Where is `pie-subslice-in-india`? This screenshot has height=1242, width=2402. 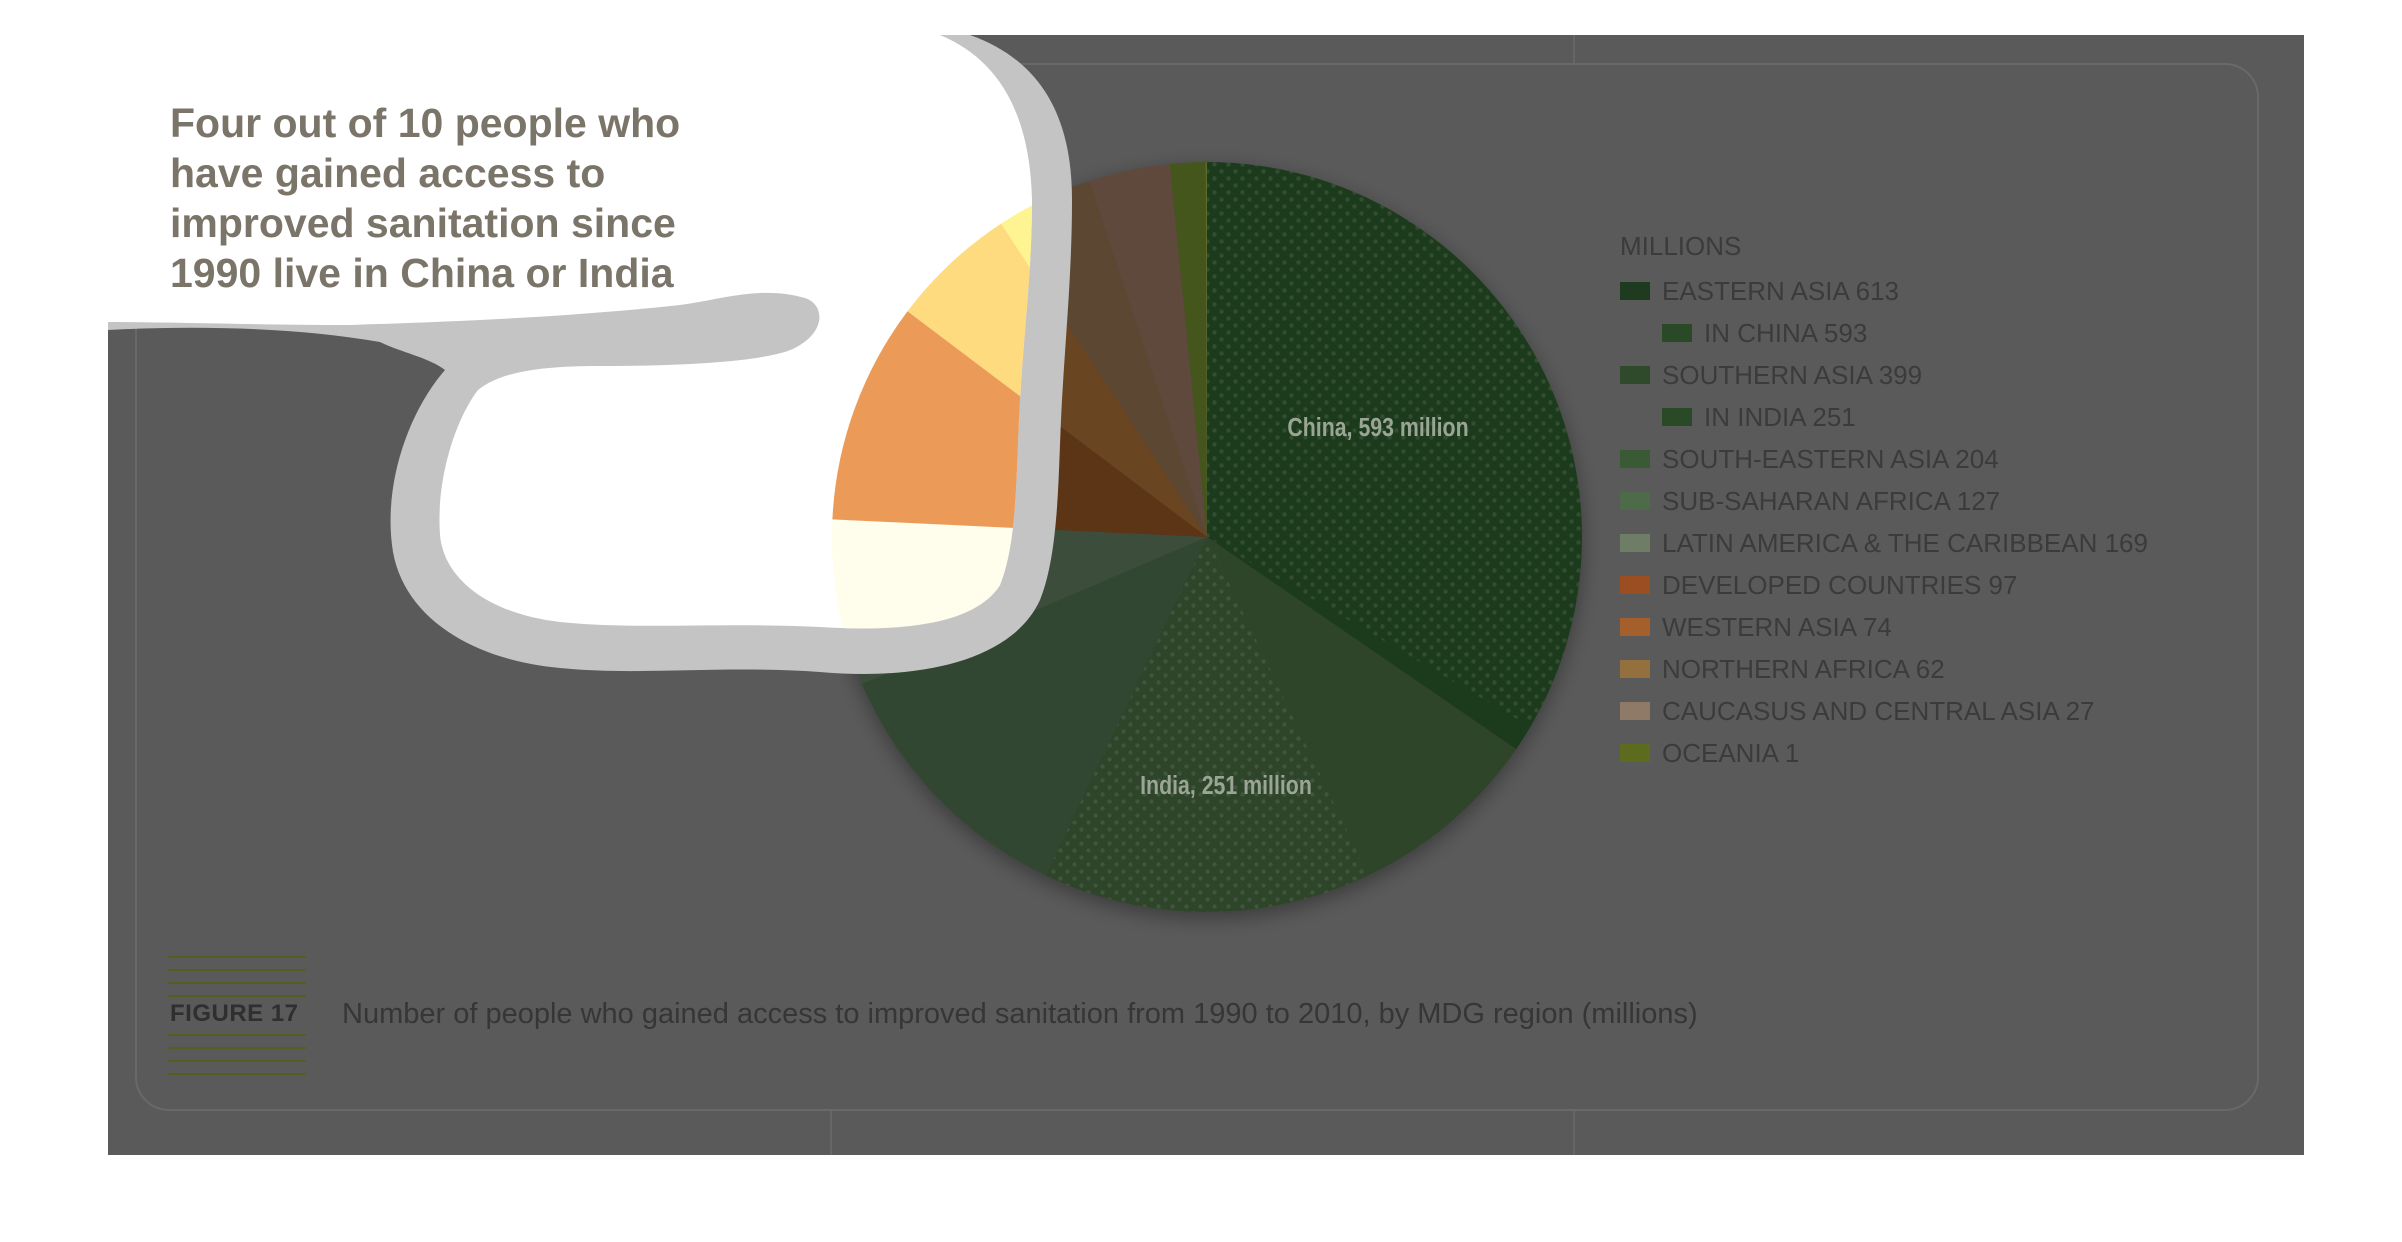
pie-subslice-in-india is located at coordinates (1207, 725).